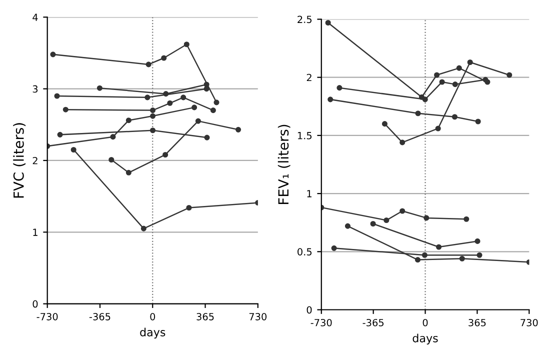 The height and width of the screenshot is (350, 557). Describe the element at coordinates (305, 136) in the screenshot. I see `y-tick-label: 1.5` at that location.